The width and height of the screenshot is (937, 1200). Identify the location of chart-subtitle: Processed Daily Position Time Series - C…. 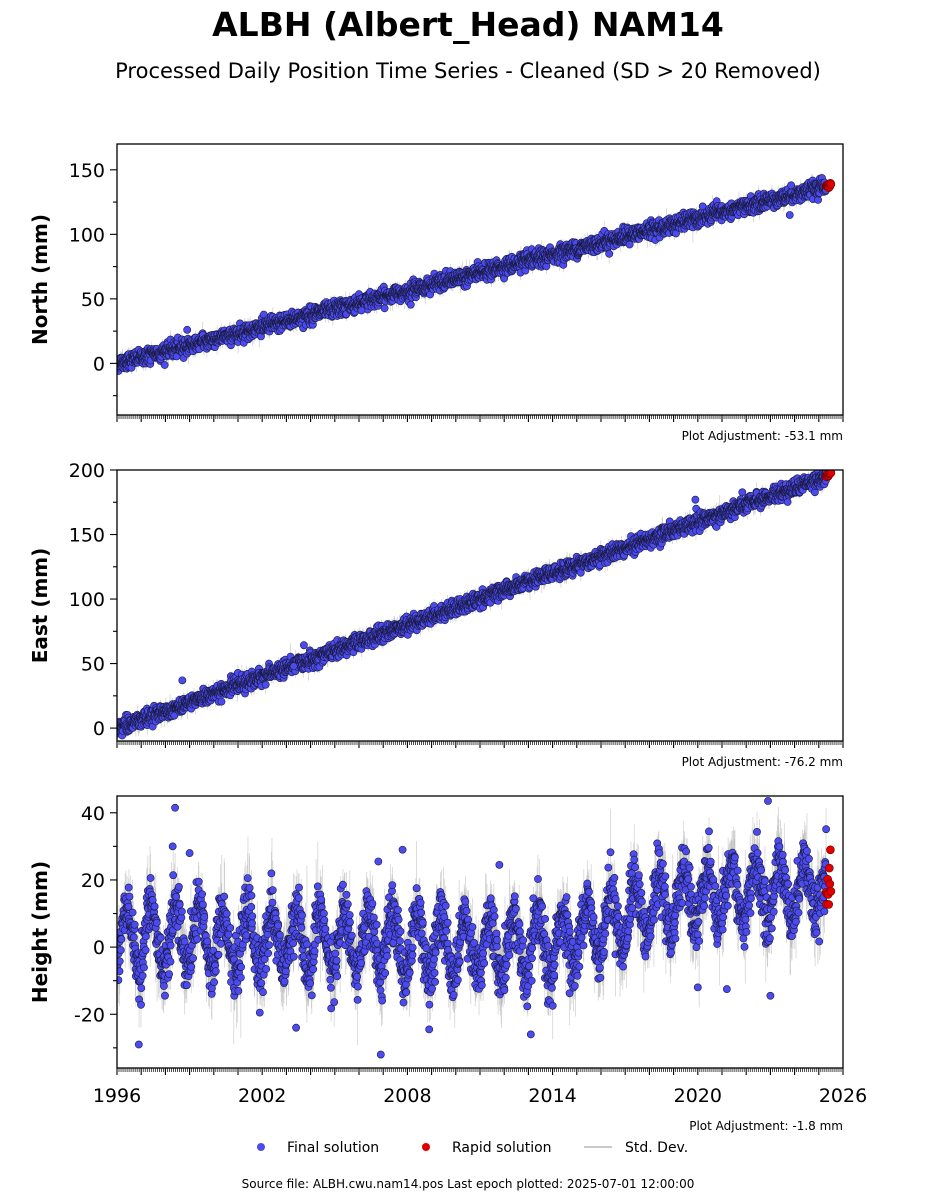
(468, 71).